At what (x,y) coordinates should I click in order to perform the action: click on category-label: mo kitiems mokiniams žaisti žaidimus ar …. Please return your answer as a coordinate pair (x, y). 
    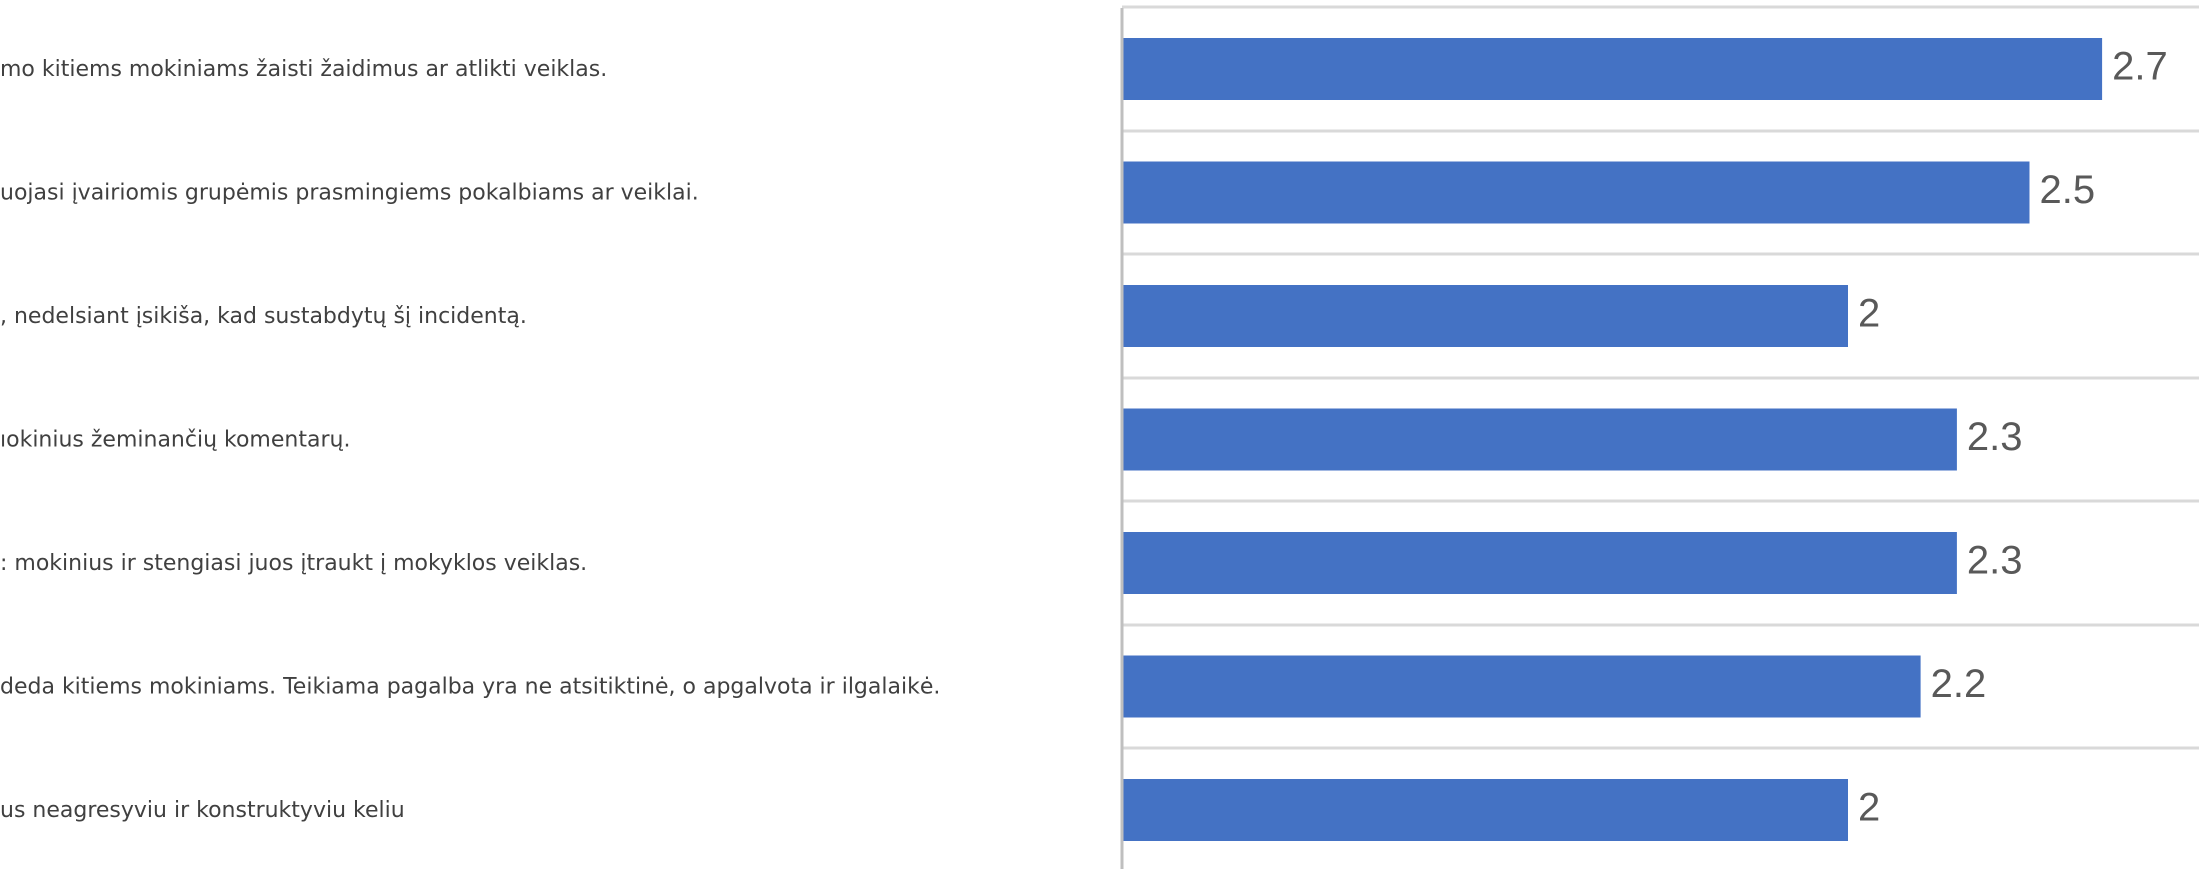
    Looking at the image, I should click on (303, 69).